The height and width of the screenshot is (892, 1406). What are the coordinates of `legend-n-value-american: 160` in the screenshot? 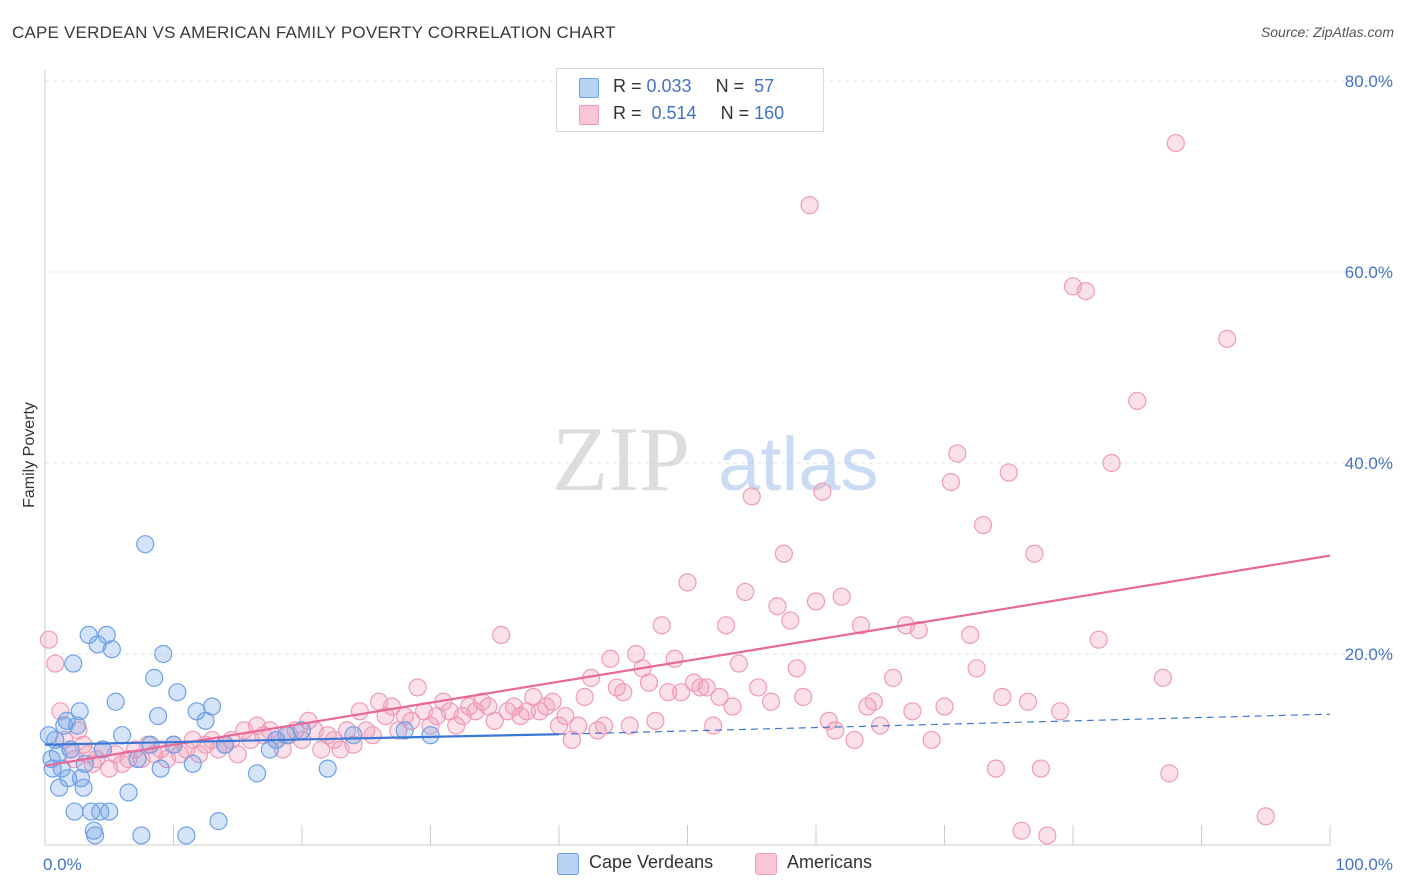 It's located at (769, 113).